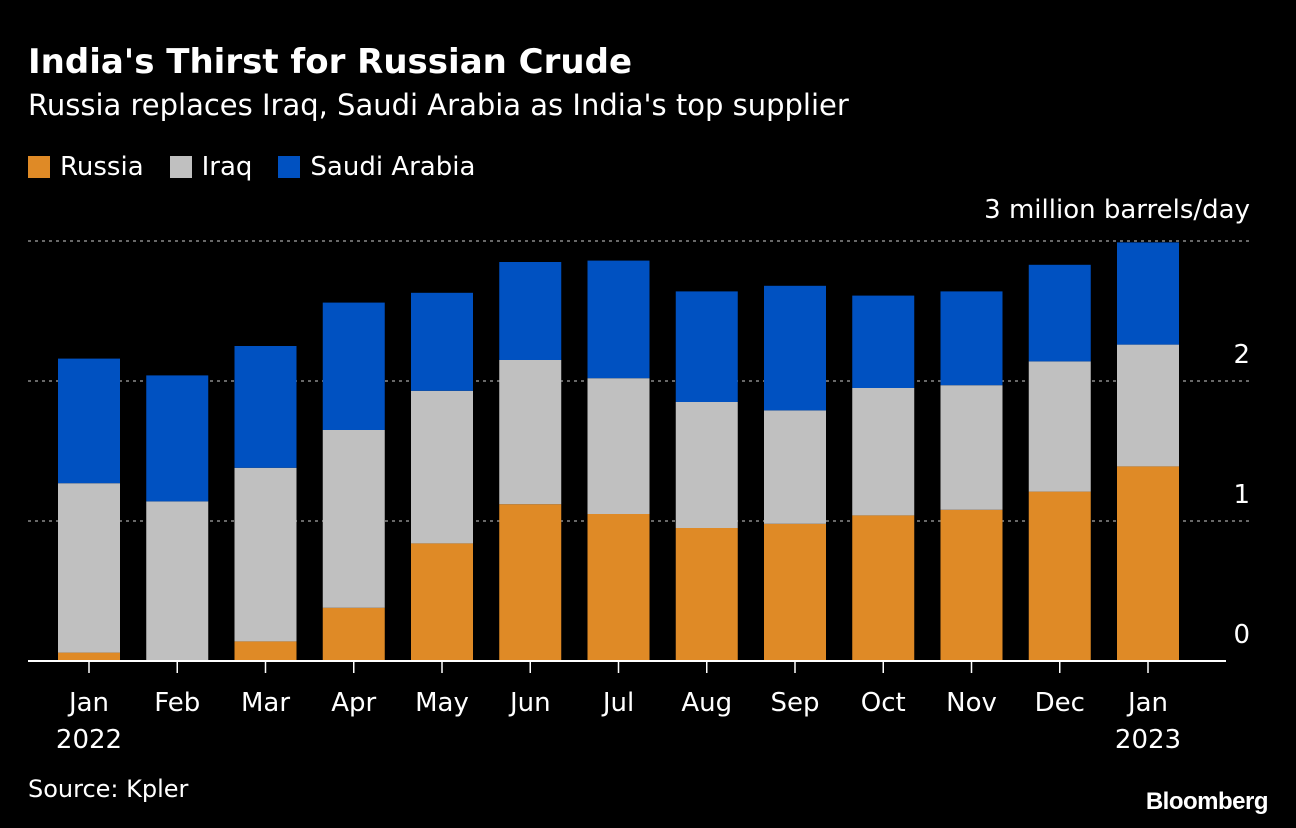 The height and width of the screenshot is (828, 1296). I want to click on y-tick-label: 0, so click(1241, 635).